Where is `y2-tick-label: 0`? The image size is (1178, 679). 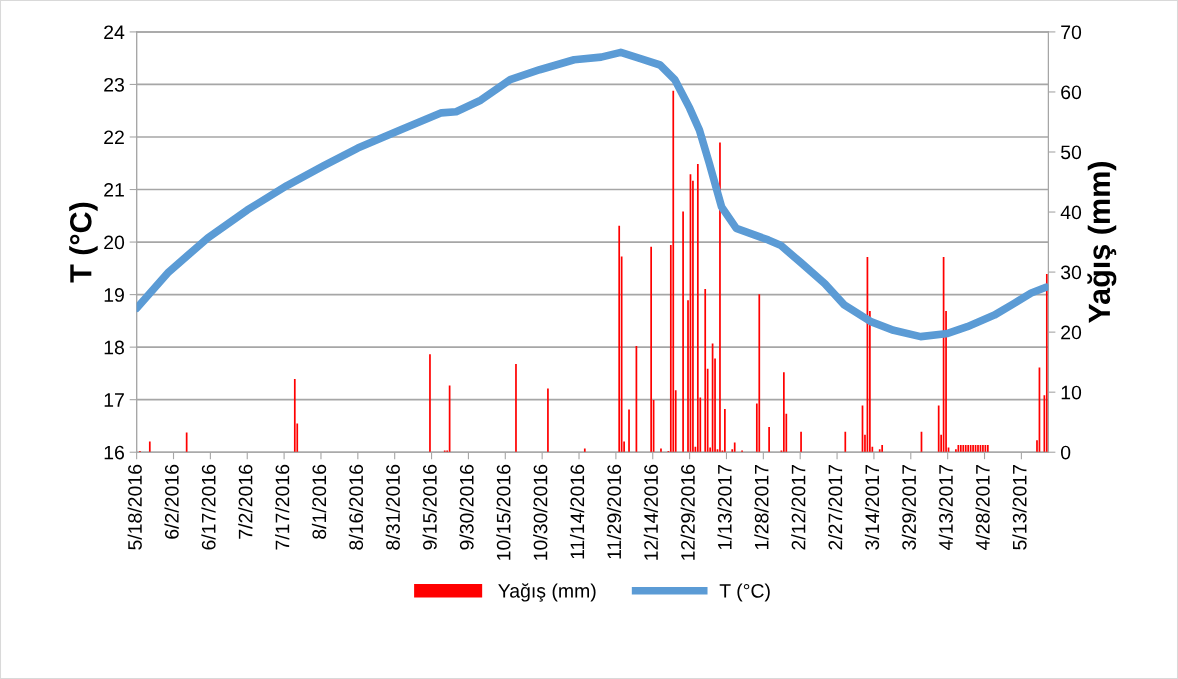 y2-tick-label: 0 is located at coordinates (1065, 452).